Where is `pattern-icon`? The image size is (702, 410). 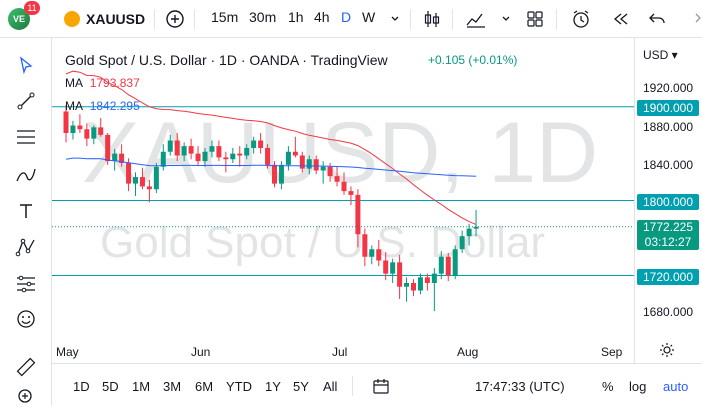 pattern-icon is located at coordinates (26, 247).